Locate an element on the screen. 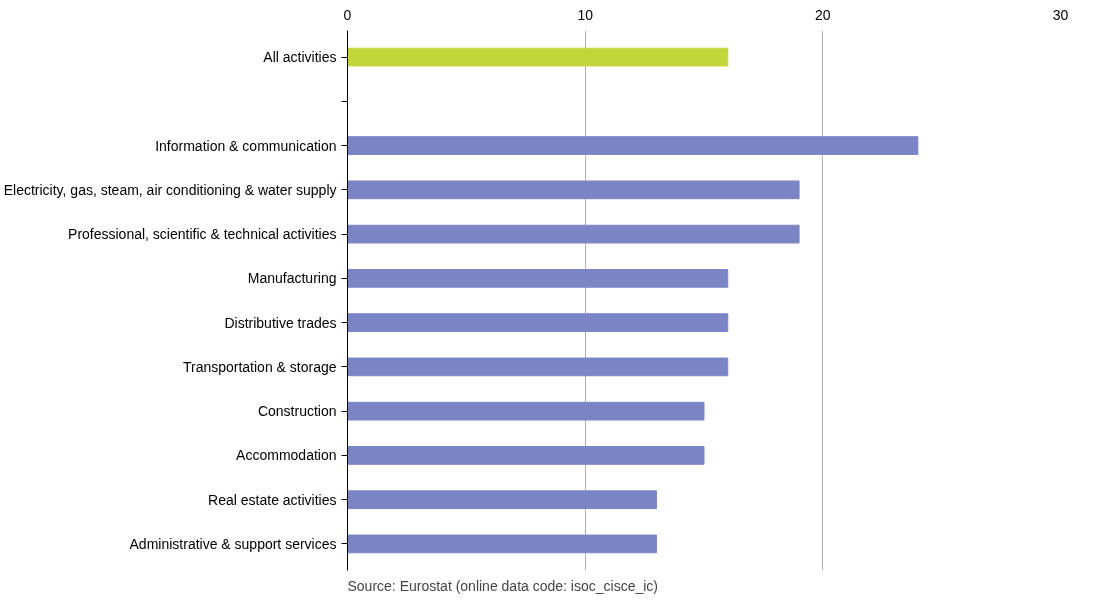 This screenshot has height=606, width=1118. y-tick-label: Professional, scientific & technical activities is located at coordinates (202, 234).